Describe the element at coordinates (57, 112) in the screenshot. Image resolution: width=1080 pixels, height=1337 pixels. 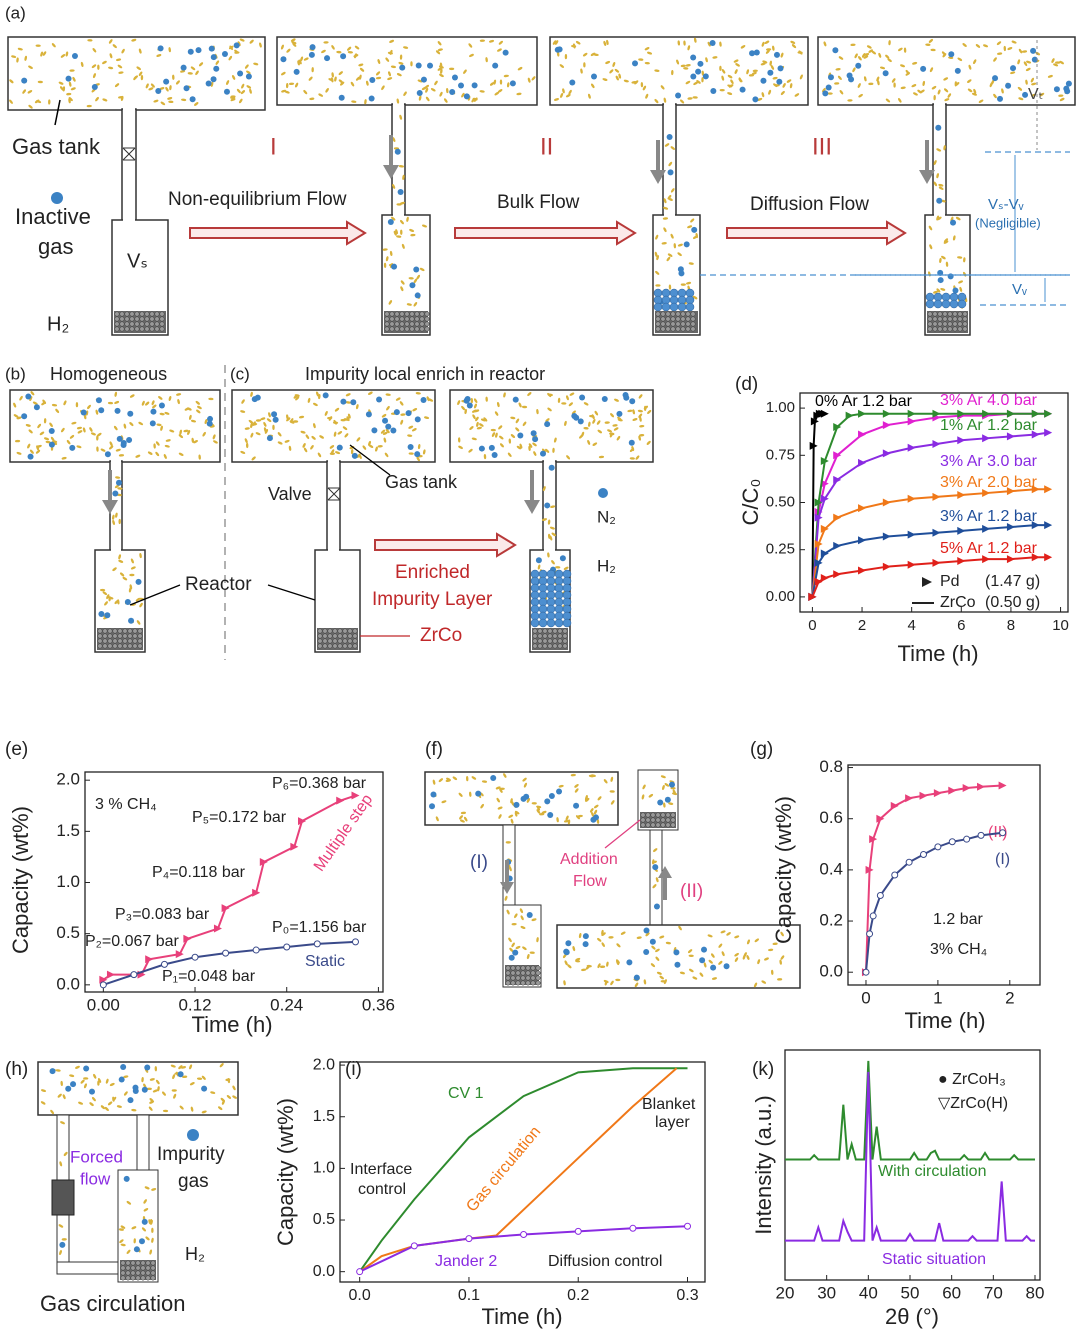
I see `pointer` at that location.